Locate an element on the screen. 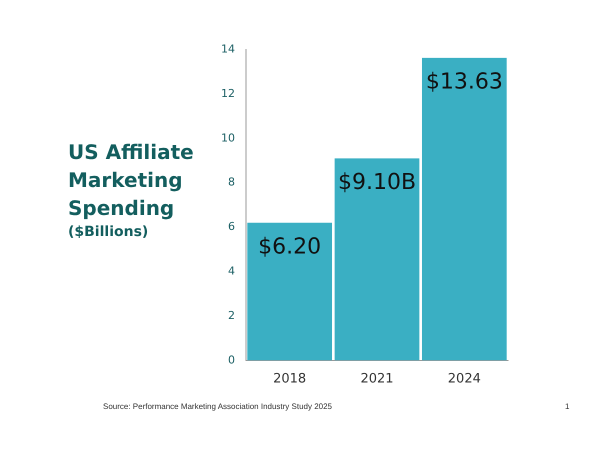 The height and width of the screenshot is (452, 600). x-tick-label: 2024 is located at coordinates (464, 379).